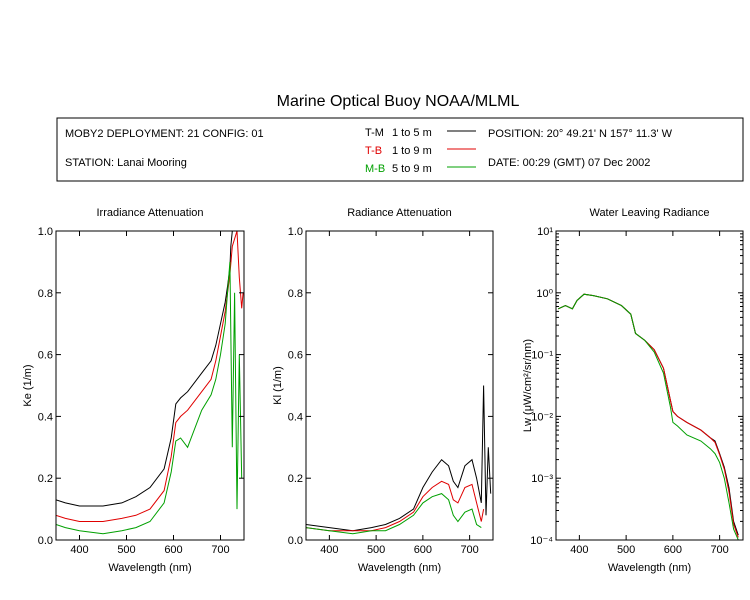  What do you see at coordinates (569, 163) in the screenshot?
I see `date-text: DATE: 00:29 (GMT) 07 Dec 2002` at bounding box center [569, 163].